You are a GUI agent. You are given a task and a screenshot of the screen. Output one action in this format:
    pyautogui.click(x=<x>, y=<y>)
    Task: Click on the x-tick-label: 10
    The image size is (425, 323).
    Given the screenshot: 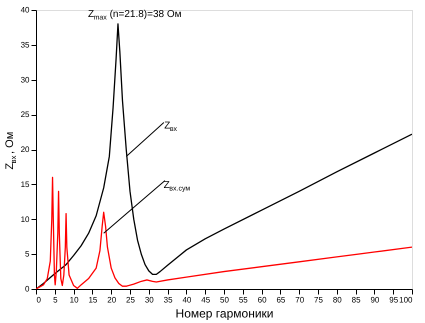 What is the action you would take?
    pyautogui.click(x=75, y=300)
    